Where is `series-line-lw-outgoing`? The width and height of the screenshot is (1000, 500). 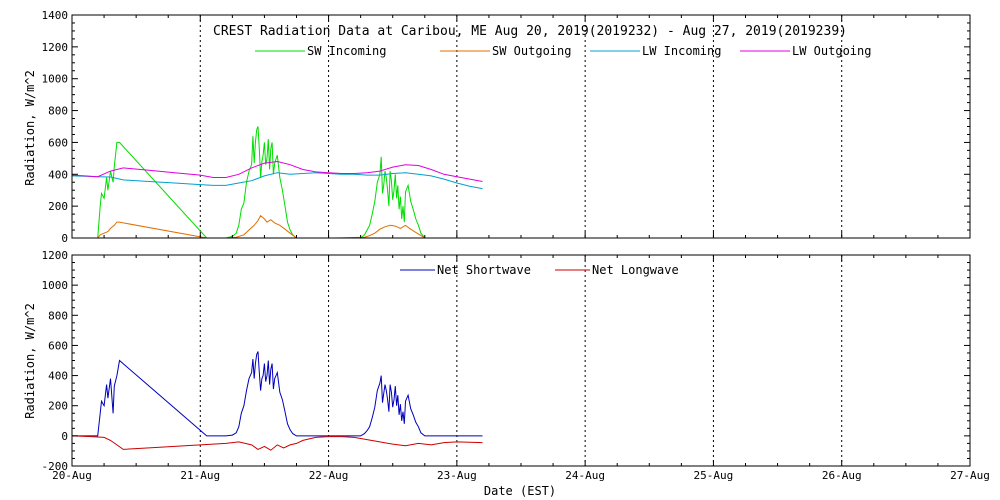 series-line-lw-outgoing is located at coordinates (277, 171).